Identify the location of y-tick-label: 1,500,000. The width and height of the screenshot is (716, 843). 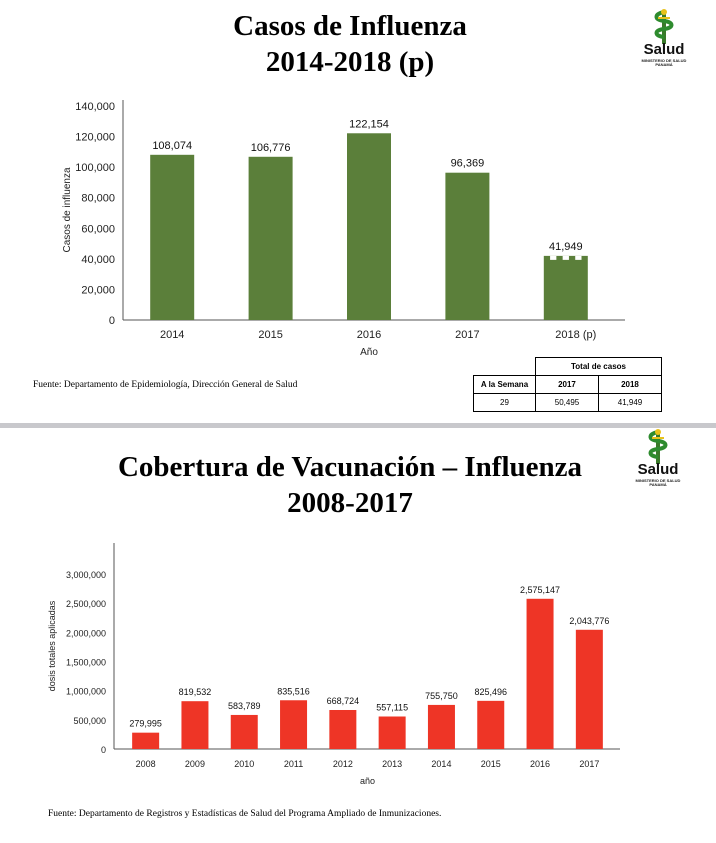
(86, 663).